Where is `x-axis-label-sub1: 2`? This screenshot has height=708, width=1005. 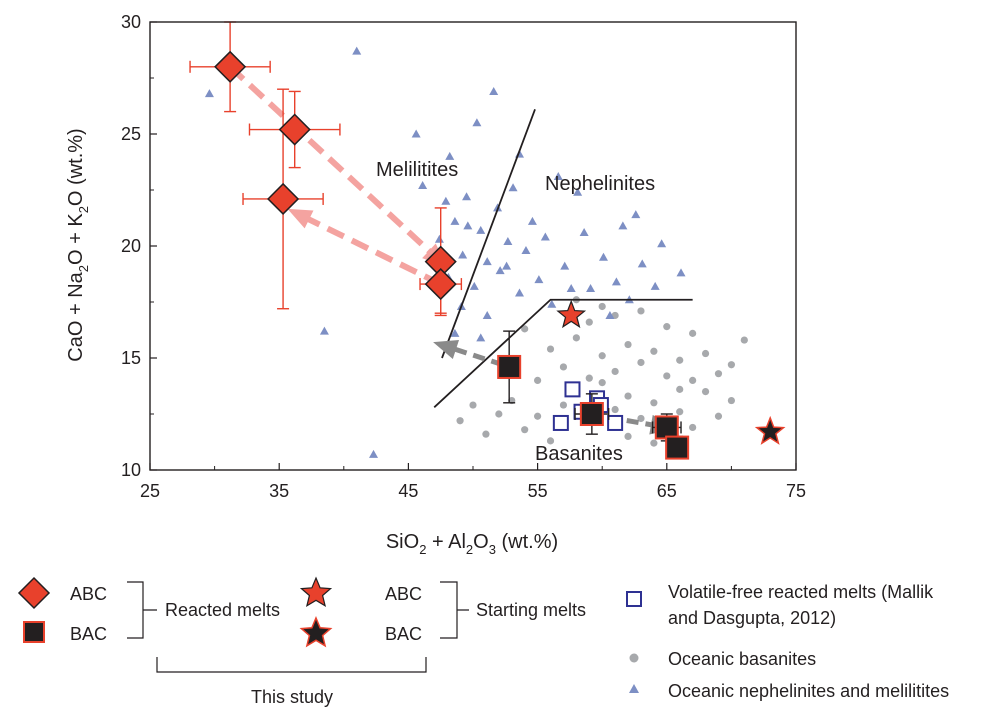
x-axis-label-sub1: 2 is located at coordinates (422, 549).